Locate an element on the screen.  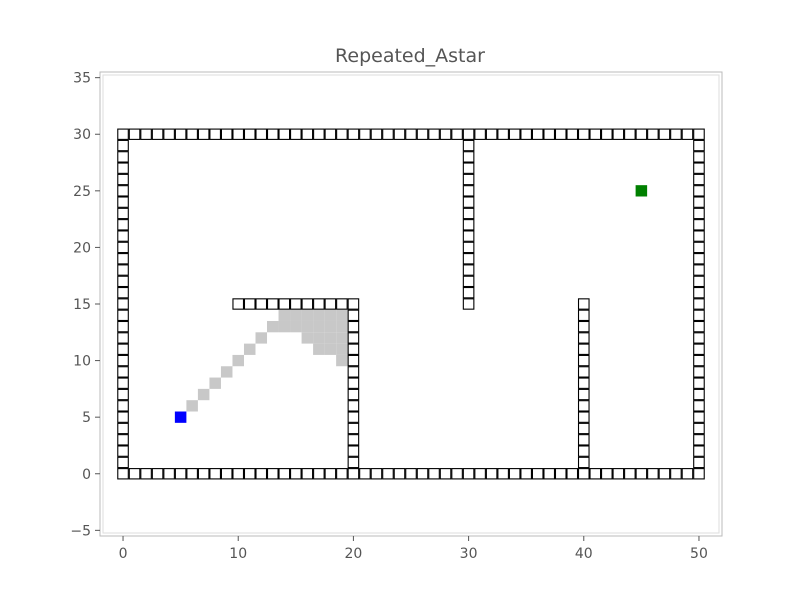
x-tick-label: 0 is located at coordinates (123, 554).